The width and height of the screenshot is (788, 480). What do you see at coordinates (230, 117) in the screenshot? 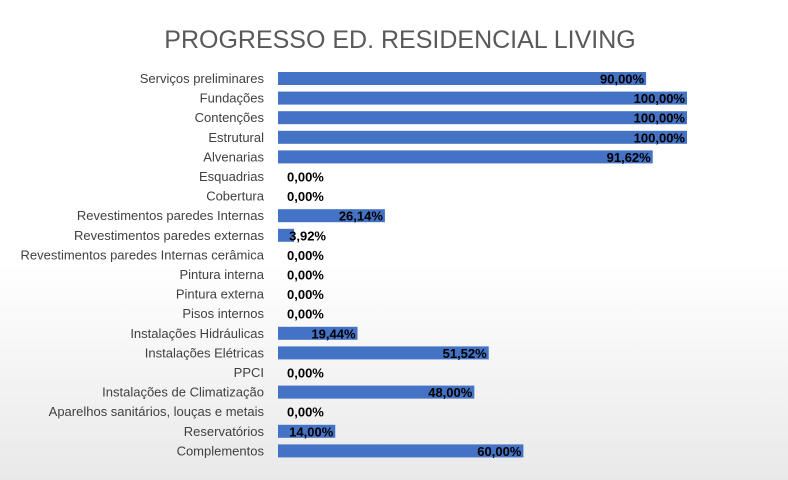
I see `category-label: Contenções` at bounding box center [230, 117].